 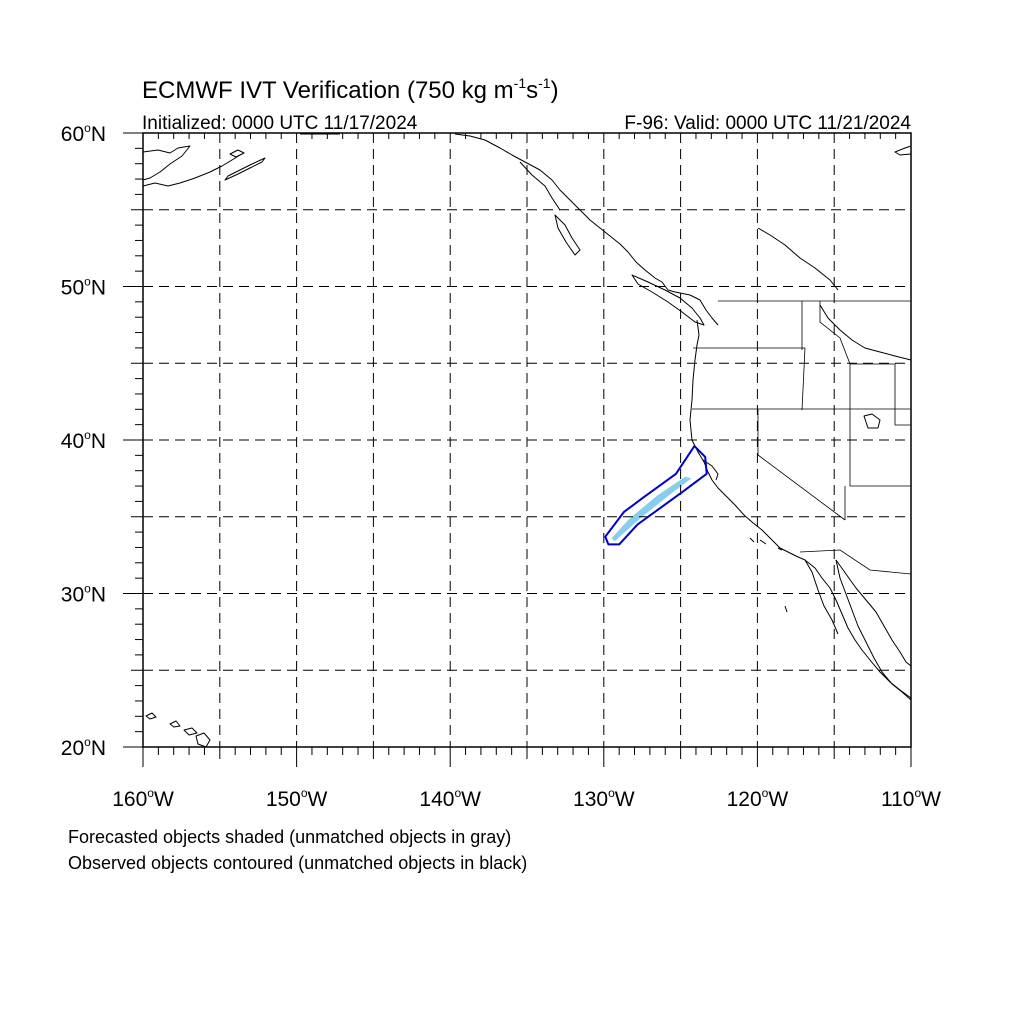 I want to click on latitude-labels: 60oN 50oN 40oN 30oN 20oN, so click(x=83, y=440).